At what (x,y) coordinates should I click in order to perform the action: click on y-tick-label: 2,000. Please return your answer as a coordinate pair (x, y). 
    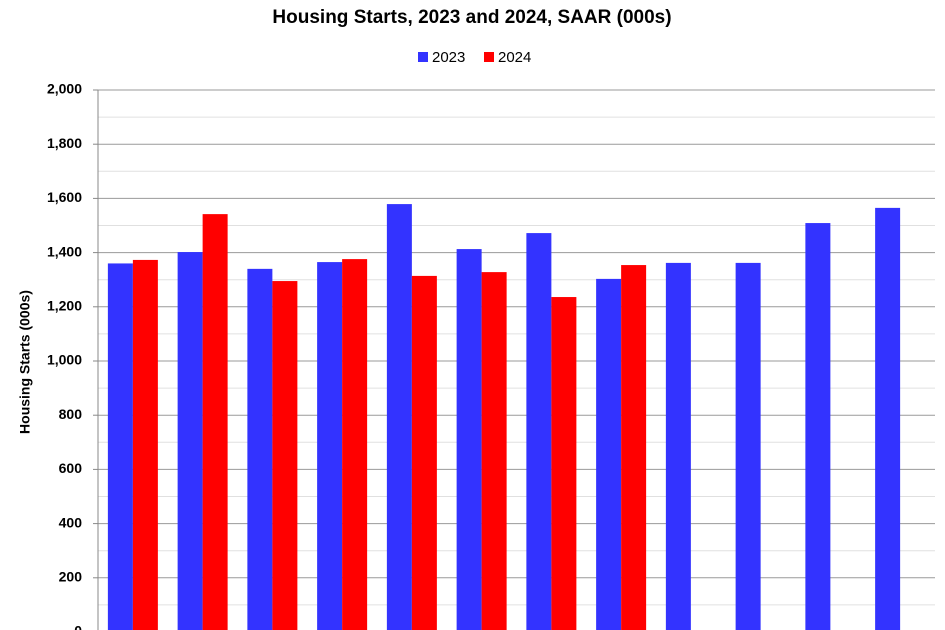
    Looking at the image, I should click on (64, 89).